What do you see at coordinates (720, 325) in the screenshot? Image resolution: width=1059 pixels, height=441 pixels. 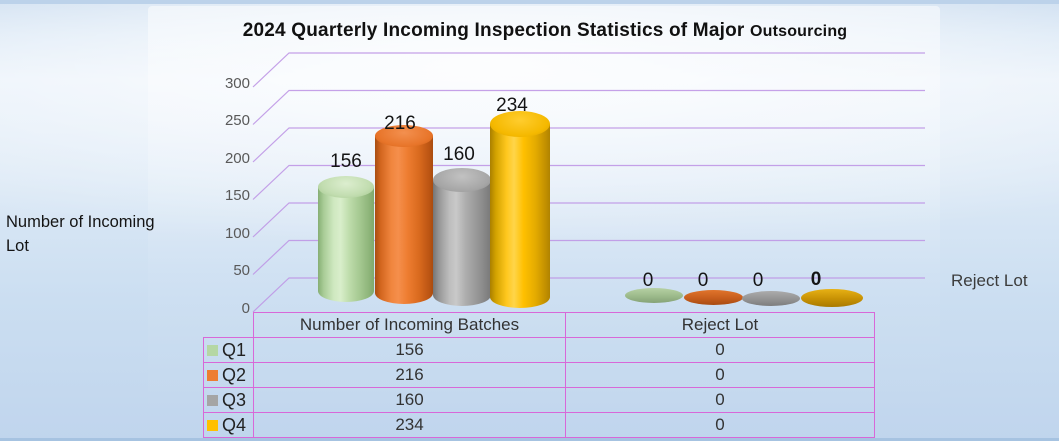 I see `table-header-reject: Reject Lot` at bounding box center [720, 325].